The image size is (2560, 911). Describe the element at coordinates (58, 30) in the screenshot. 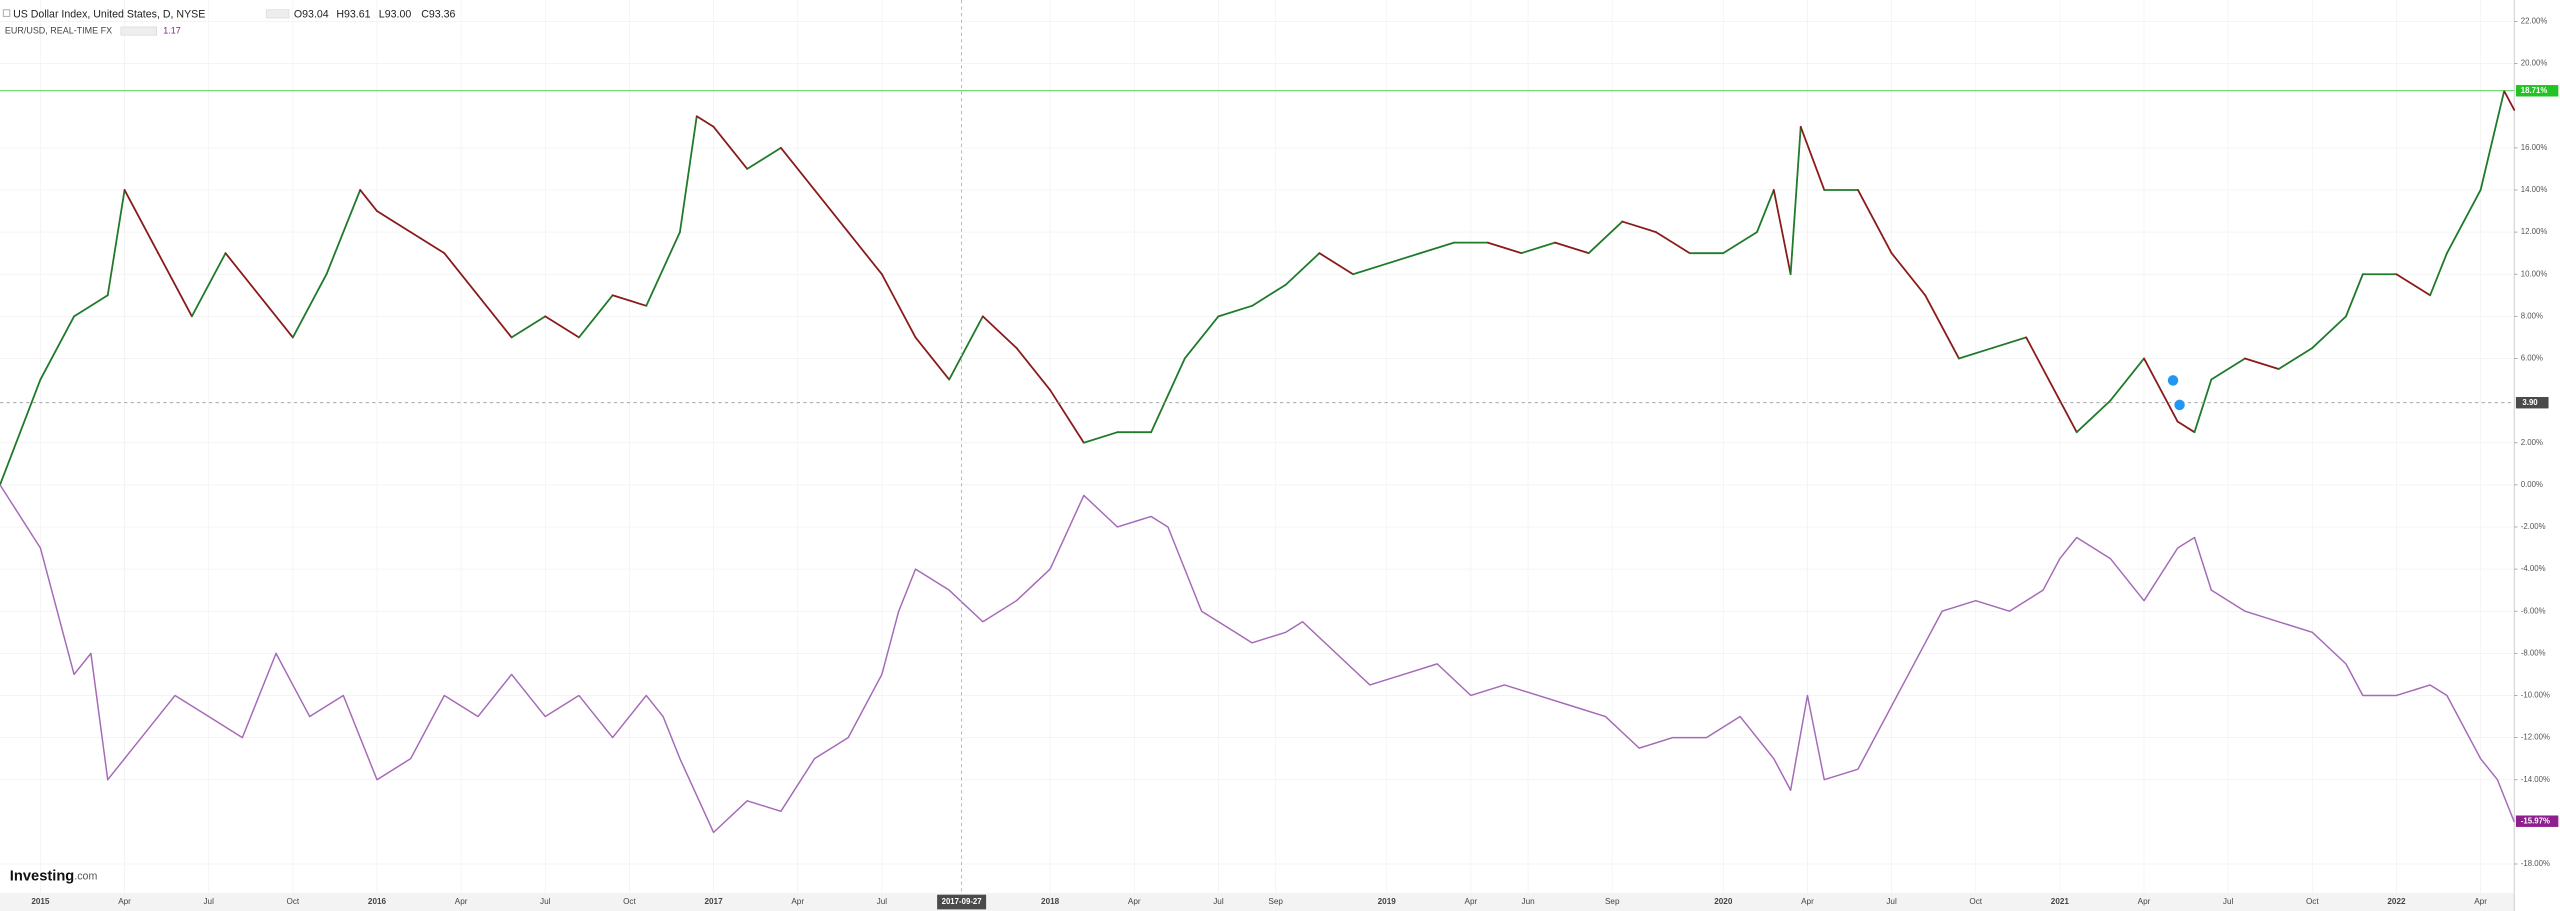

I see `series-name: EUR/USD, REAL-TIME FX` at that location.